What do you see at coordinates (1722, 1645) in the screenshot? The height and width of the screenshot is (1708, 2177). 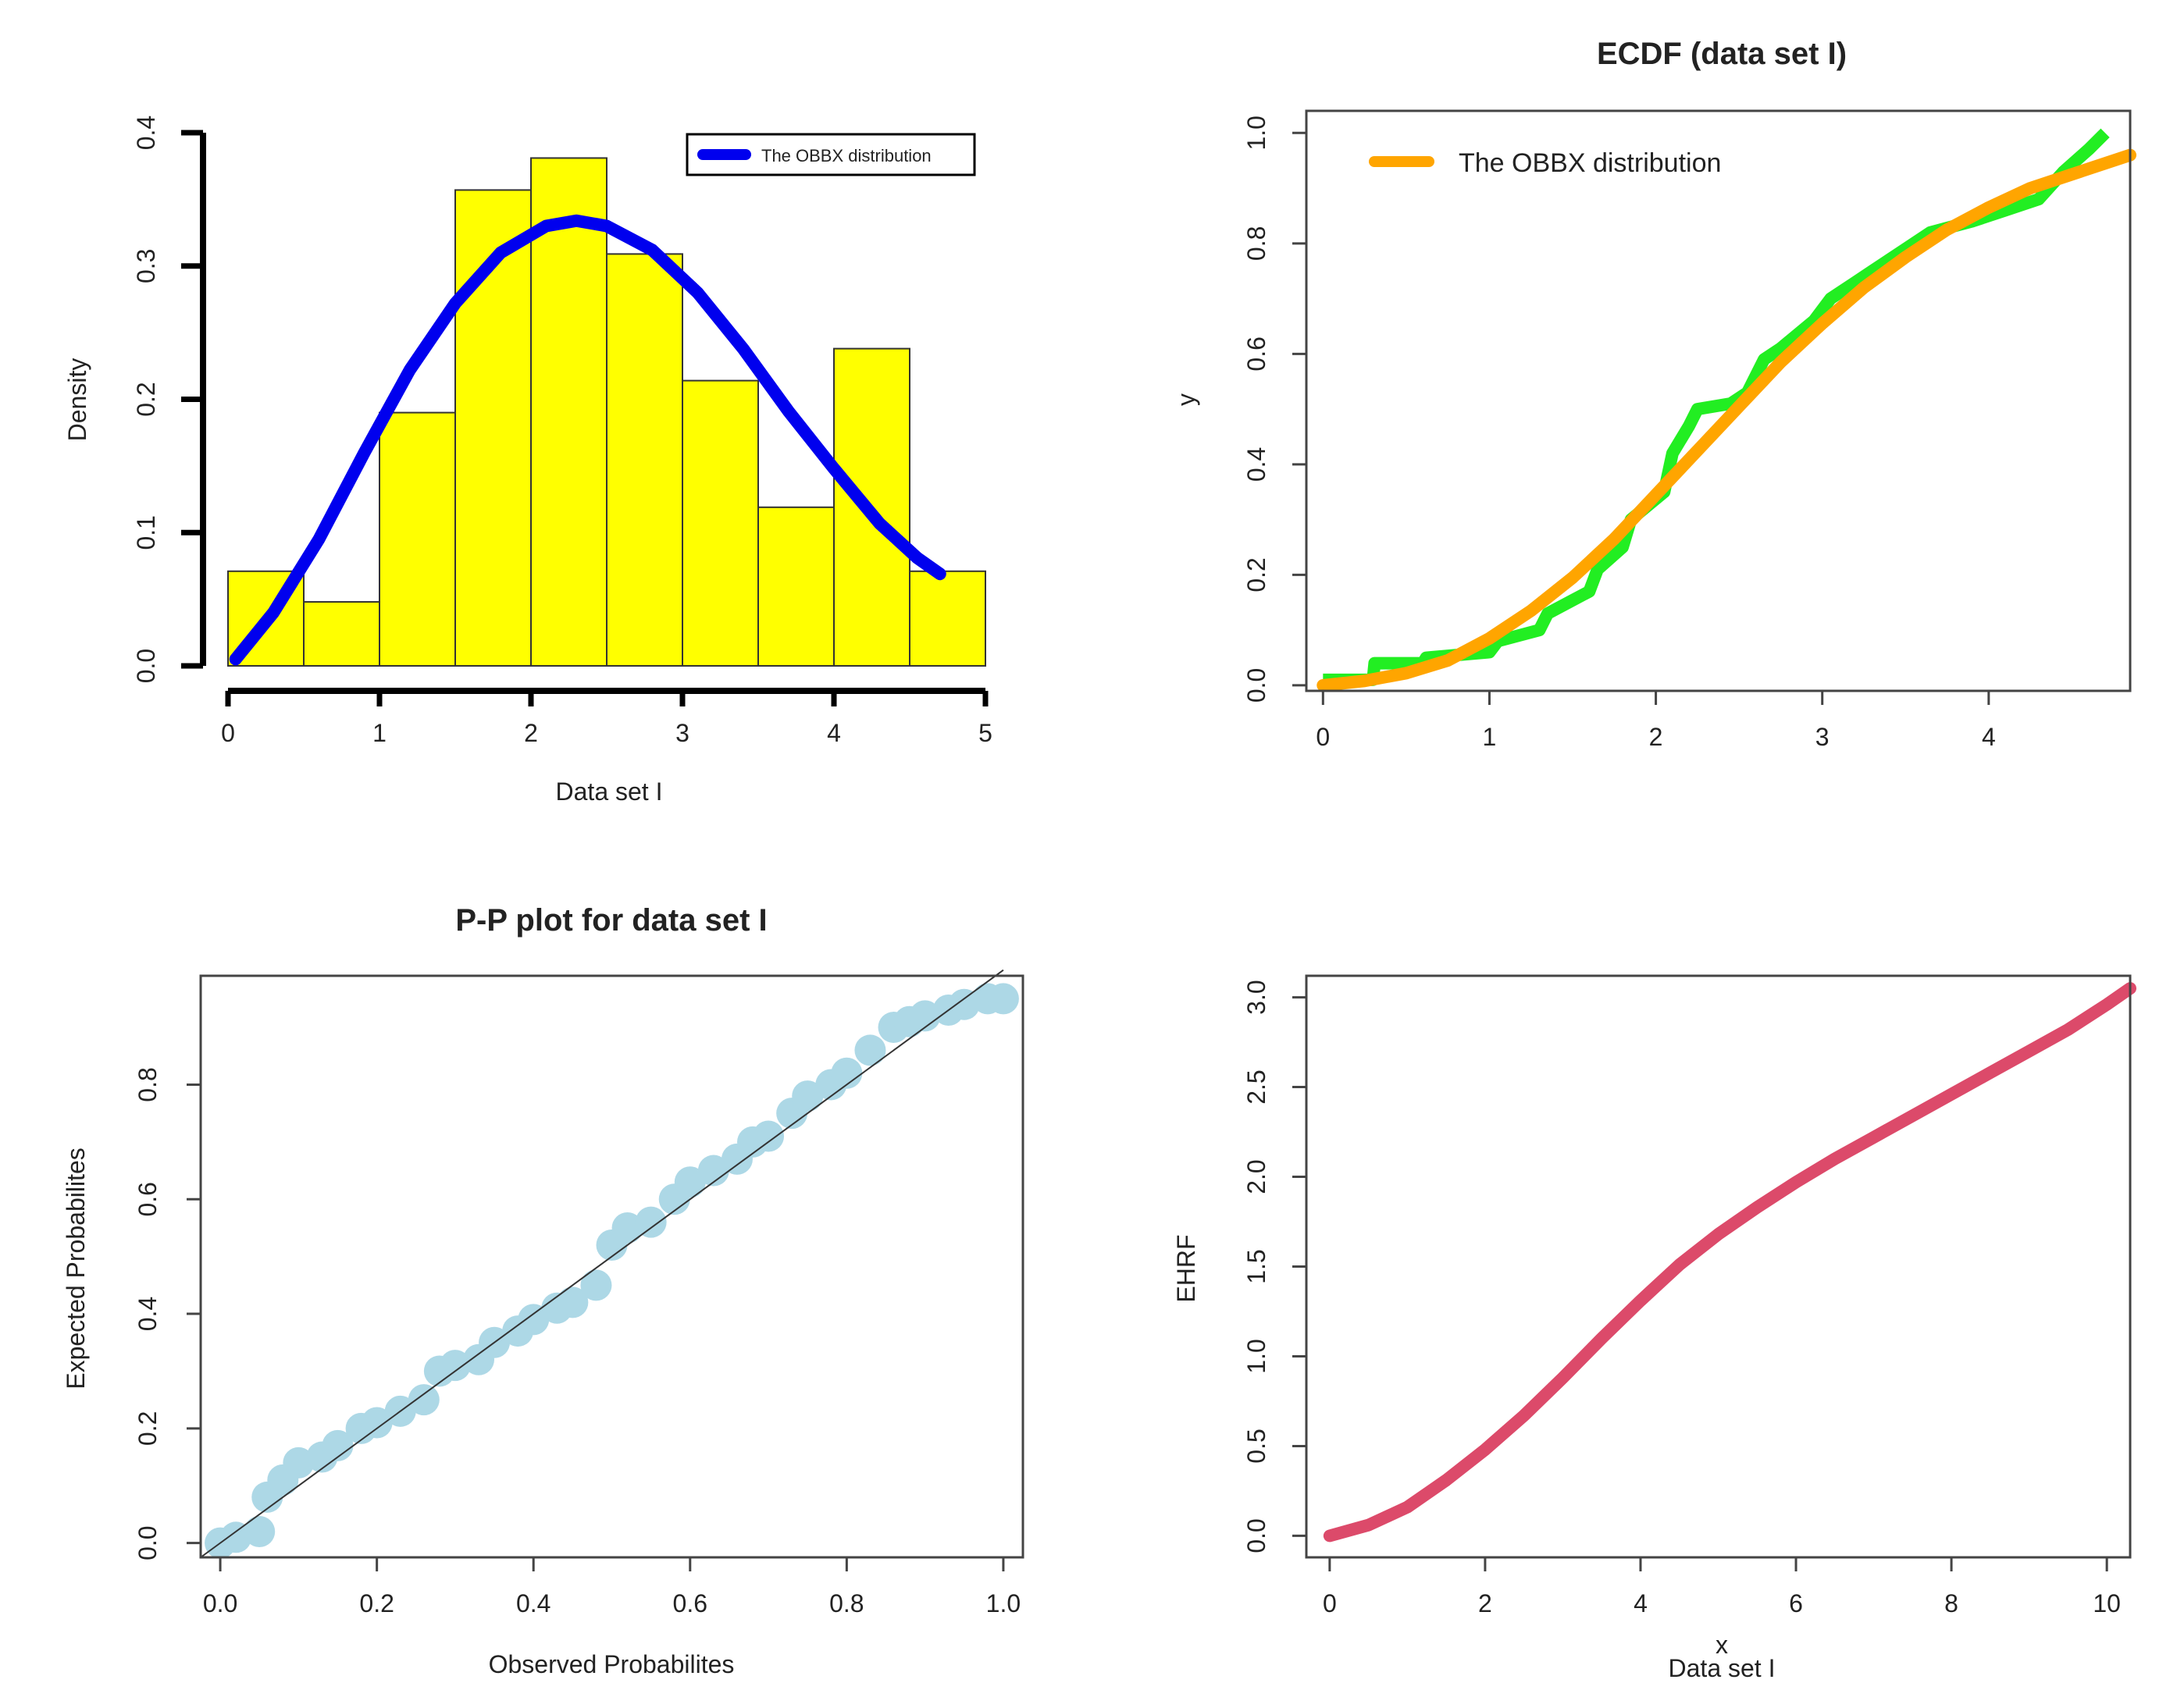 I see `x-axis-label: x` at bounding box center [1722, 1645].